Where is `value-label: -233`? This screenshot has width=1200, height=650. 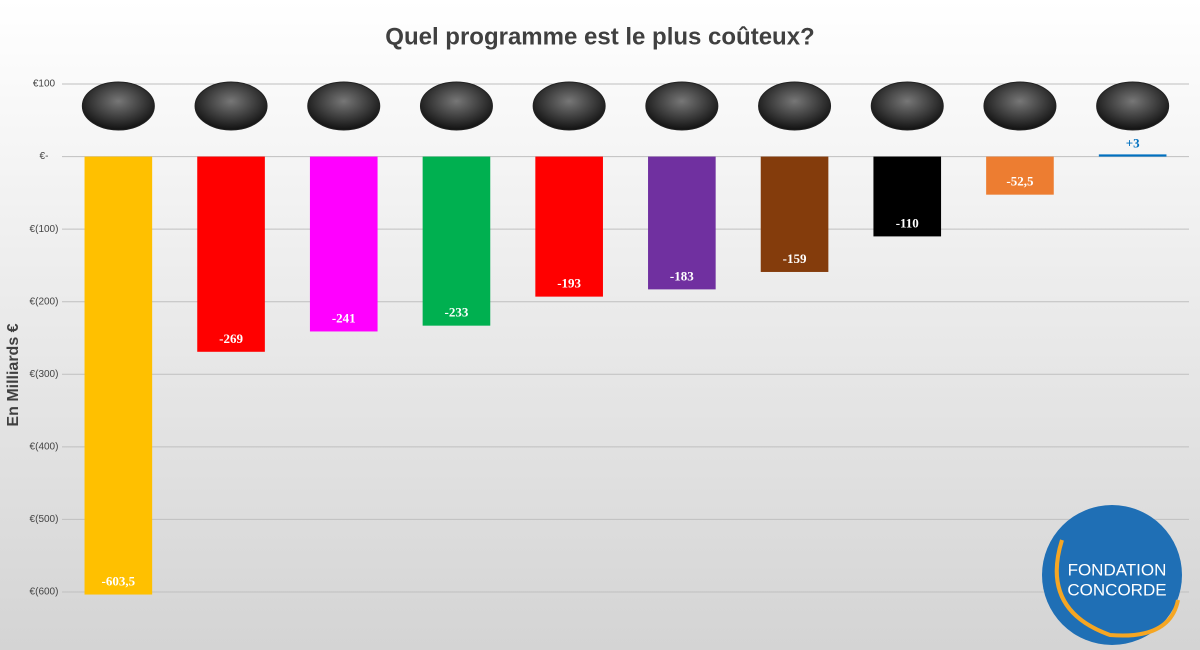 value-label: -233 is located at coordinates (457, 312).